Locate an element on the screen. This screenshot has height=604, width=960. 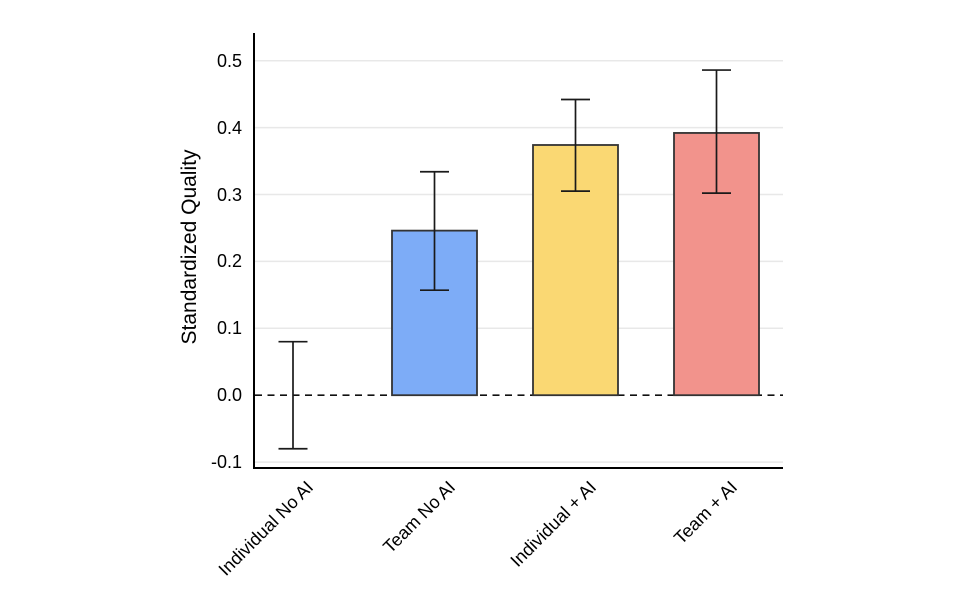
y-tick-label: 0.4 is located at coordinates (229, 127).